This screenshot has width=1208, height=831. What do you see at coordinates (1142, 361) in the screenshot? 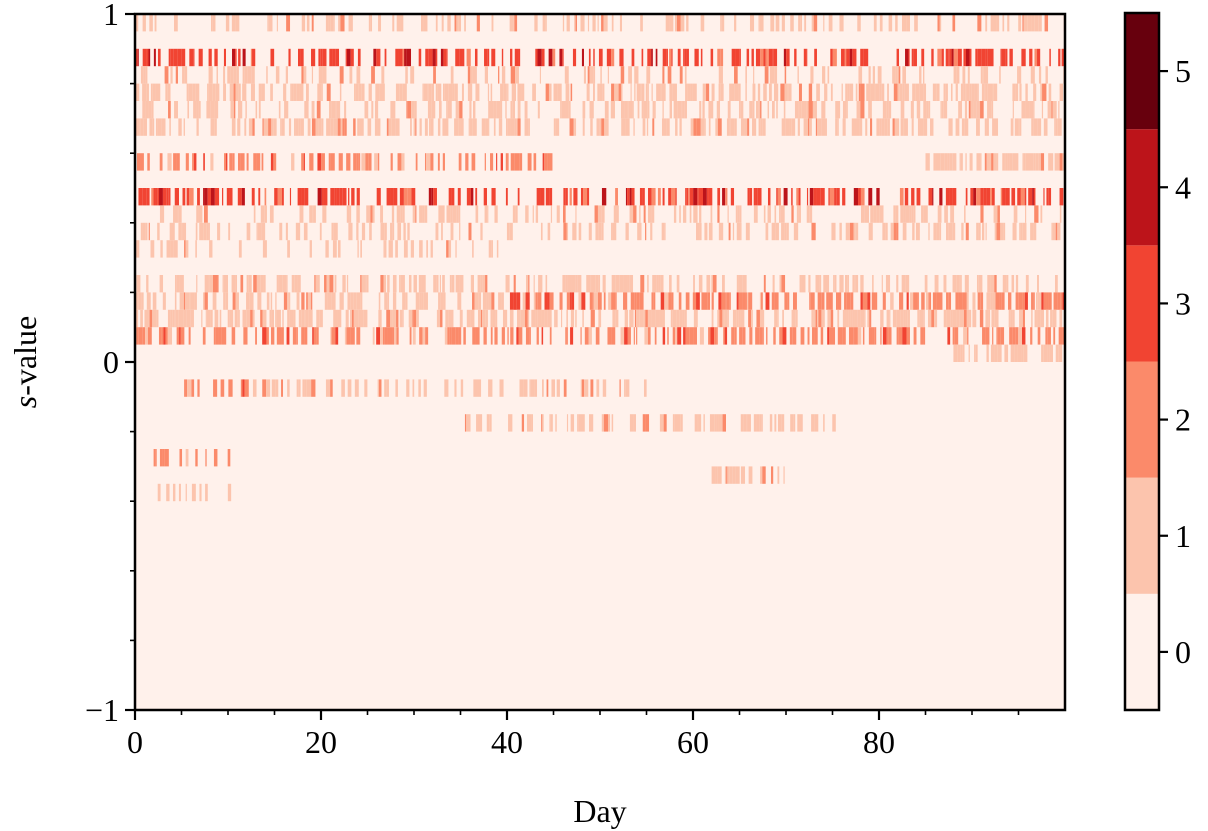
I see `colorbar-frame` at bounding box center [1142, 361].